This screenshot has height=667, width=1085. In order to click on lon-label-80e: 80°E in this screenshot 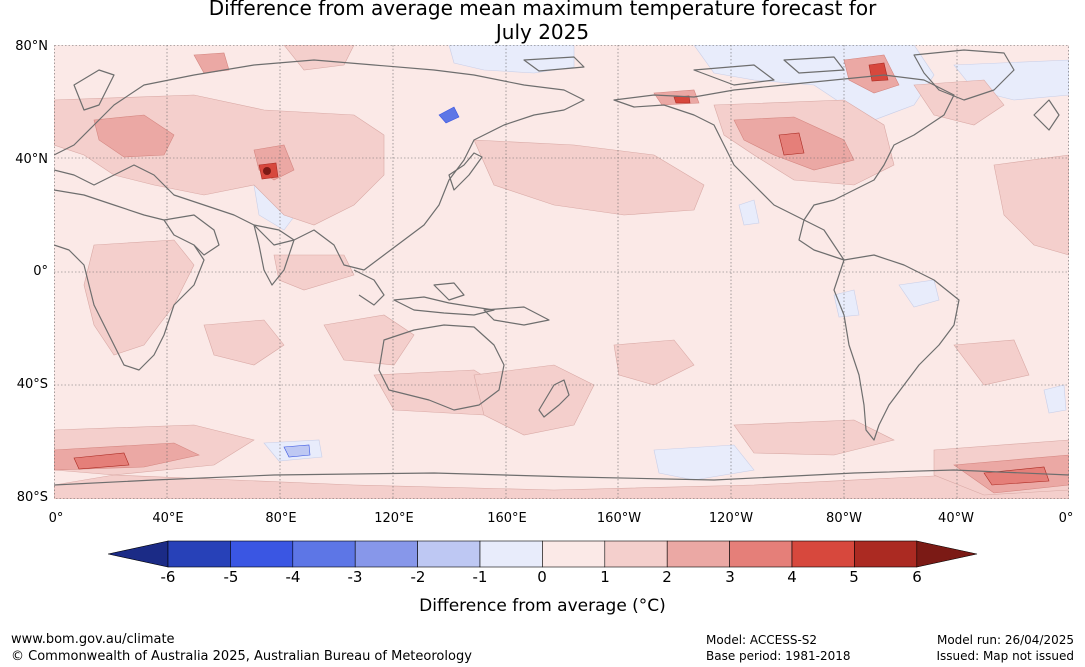, I will do `click(281, 518)`.